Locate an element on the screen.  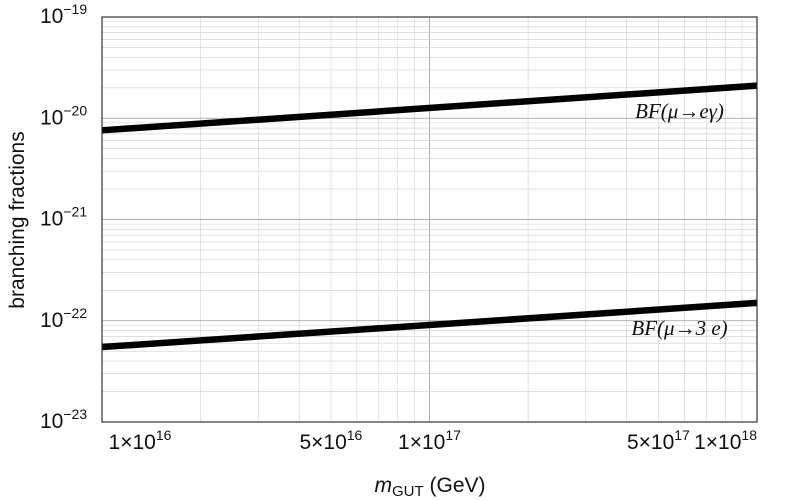
y-tick-label: 10−21 is located at coordinates (63, 217).